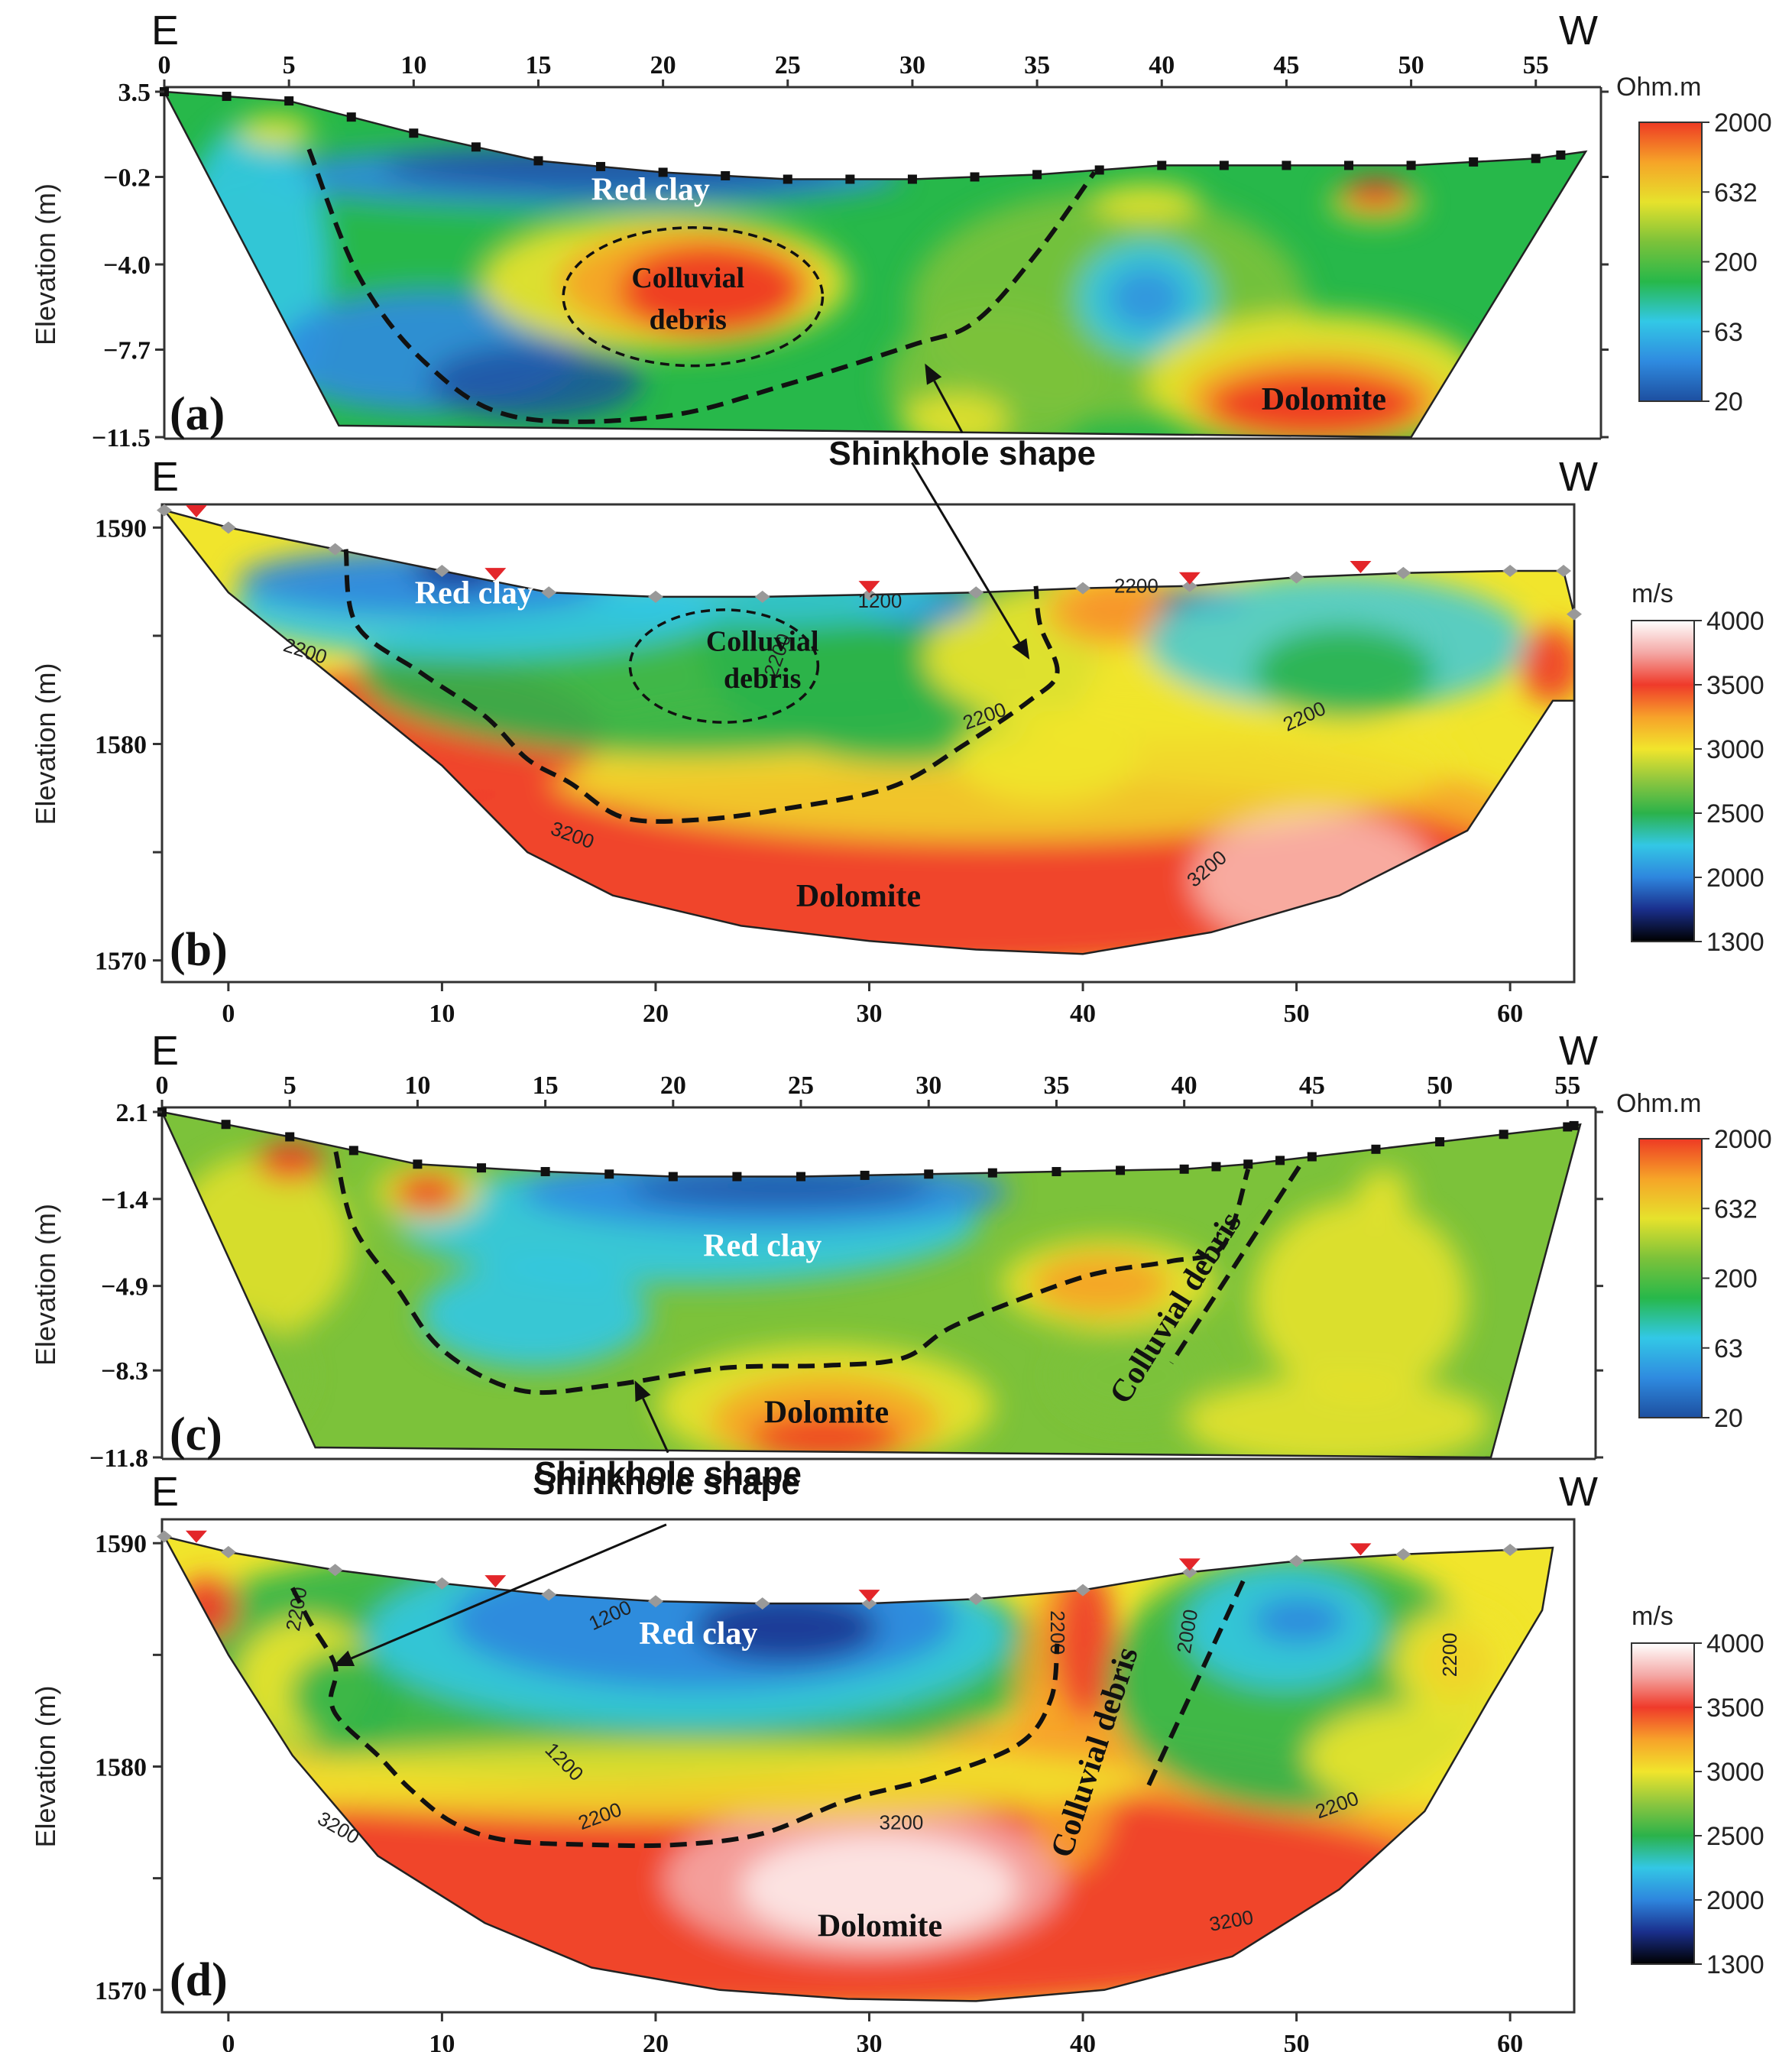 The image size is (1792, 2052). What do you see at coordinates (762, 1246) in the screenshot?
I see `geology-label: Red clay` at bounding box center [762, 1246].